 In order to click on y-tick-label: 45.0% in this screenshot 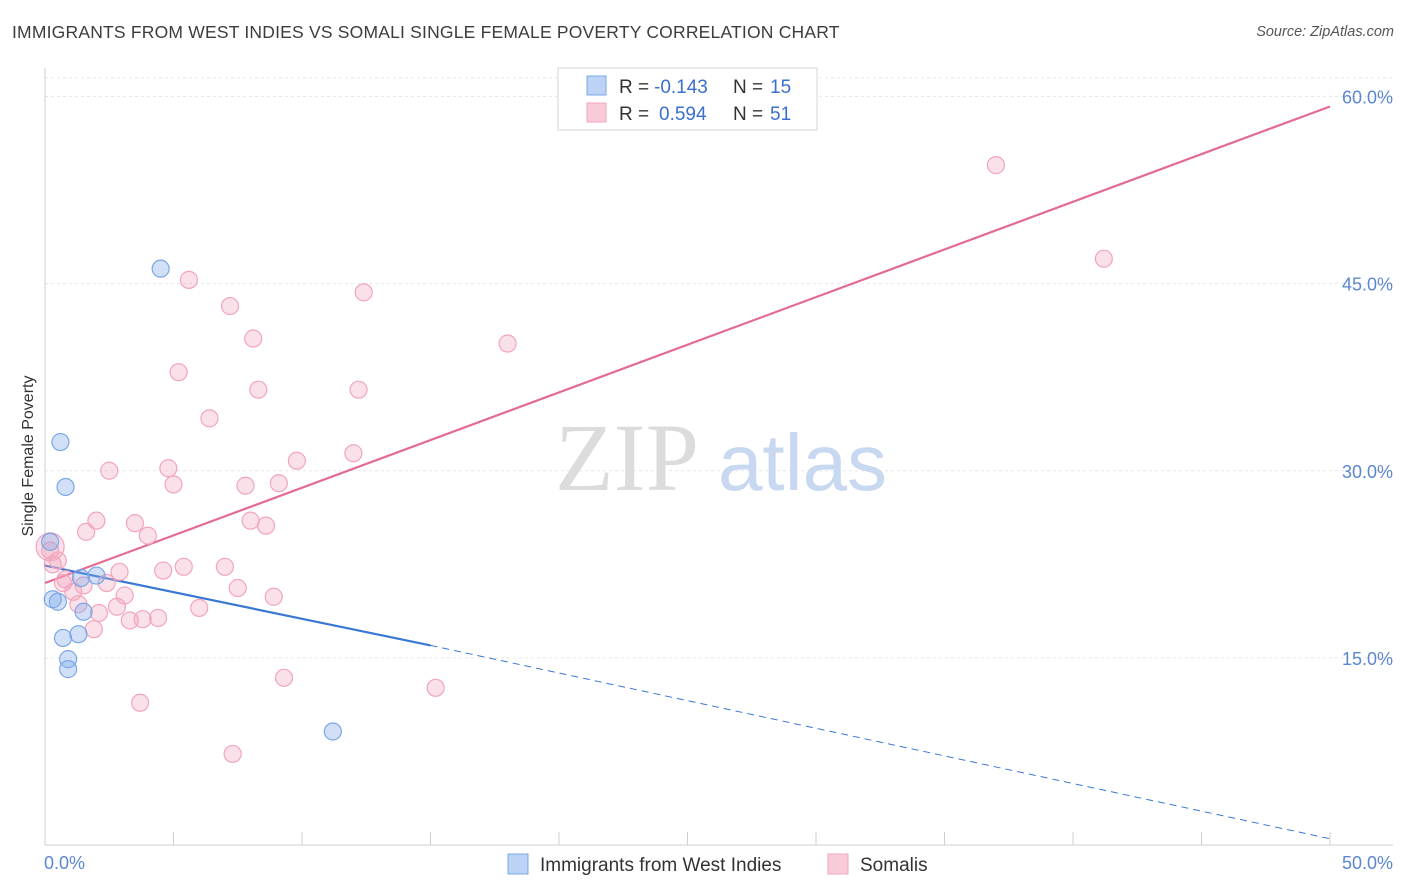, I will do `click(1367, 285)`.